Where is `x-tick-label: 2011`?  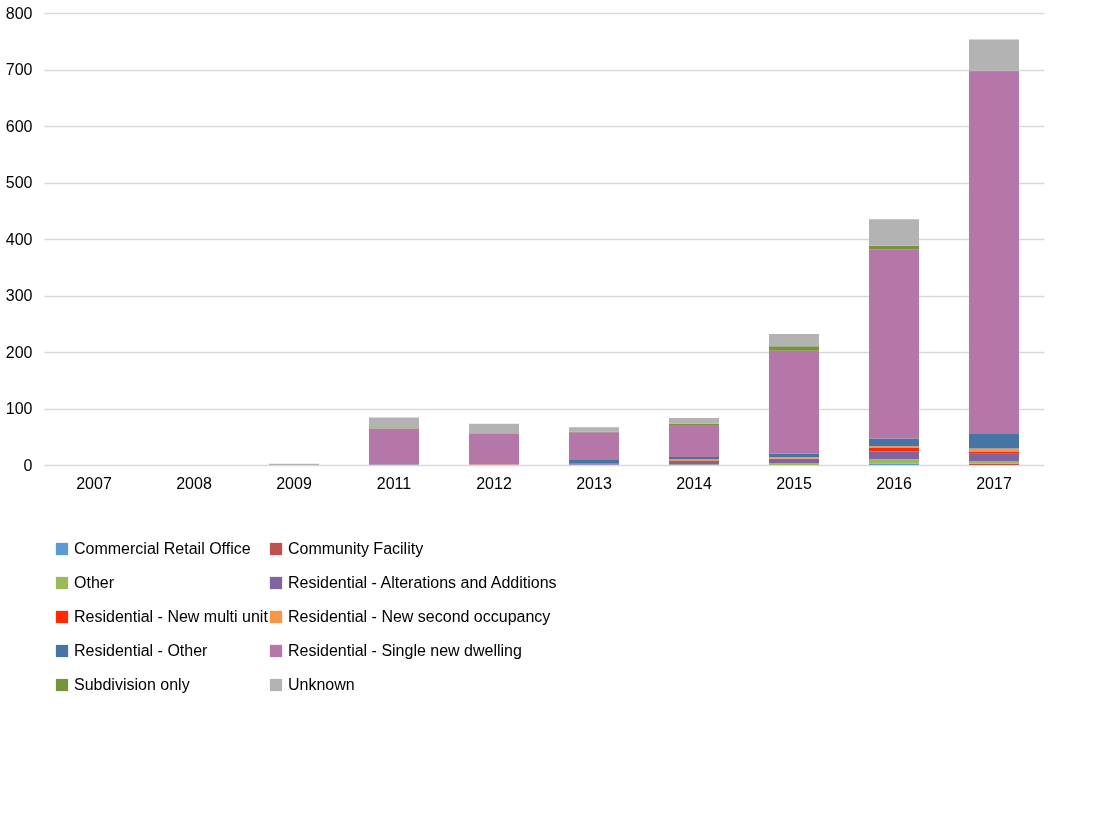 x-tick-label: 2011 is located at coordinates (394, 483).